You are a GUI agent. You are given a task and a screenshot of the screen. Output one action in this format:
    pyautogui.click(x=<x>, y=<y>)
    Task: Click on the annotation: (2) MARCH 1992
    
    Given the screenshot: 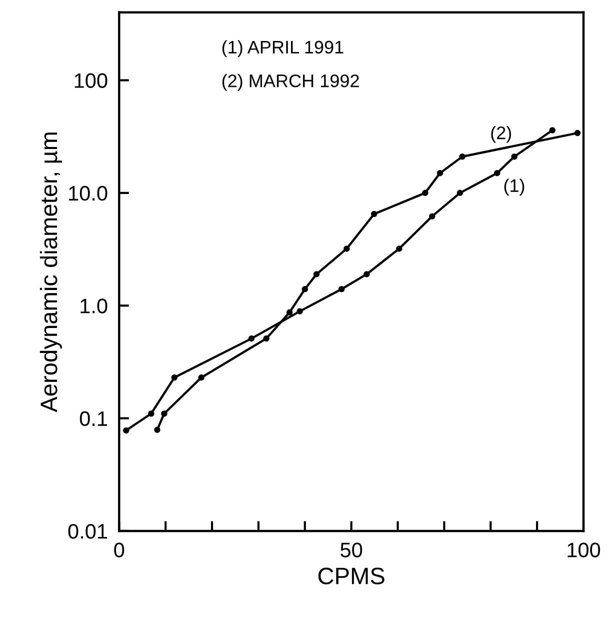 What is the action you would take?
    pyautogui.click(x=290, y=82)
    